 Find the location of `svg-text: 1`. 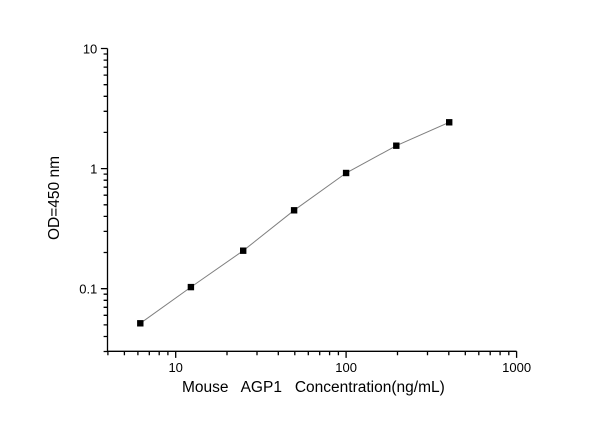

svg-text: 1 is located at coordinates (93, 168).